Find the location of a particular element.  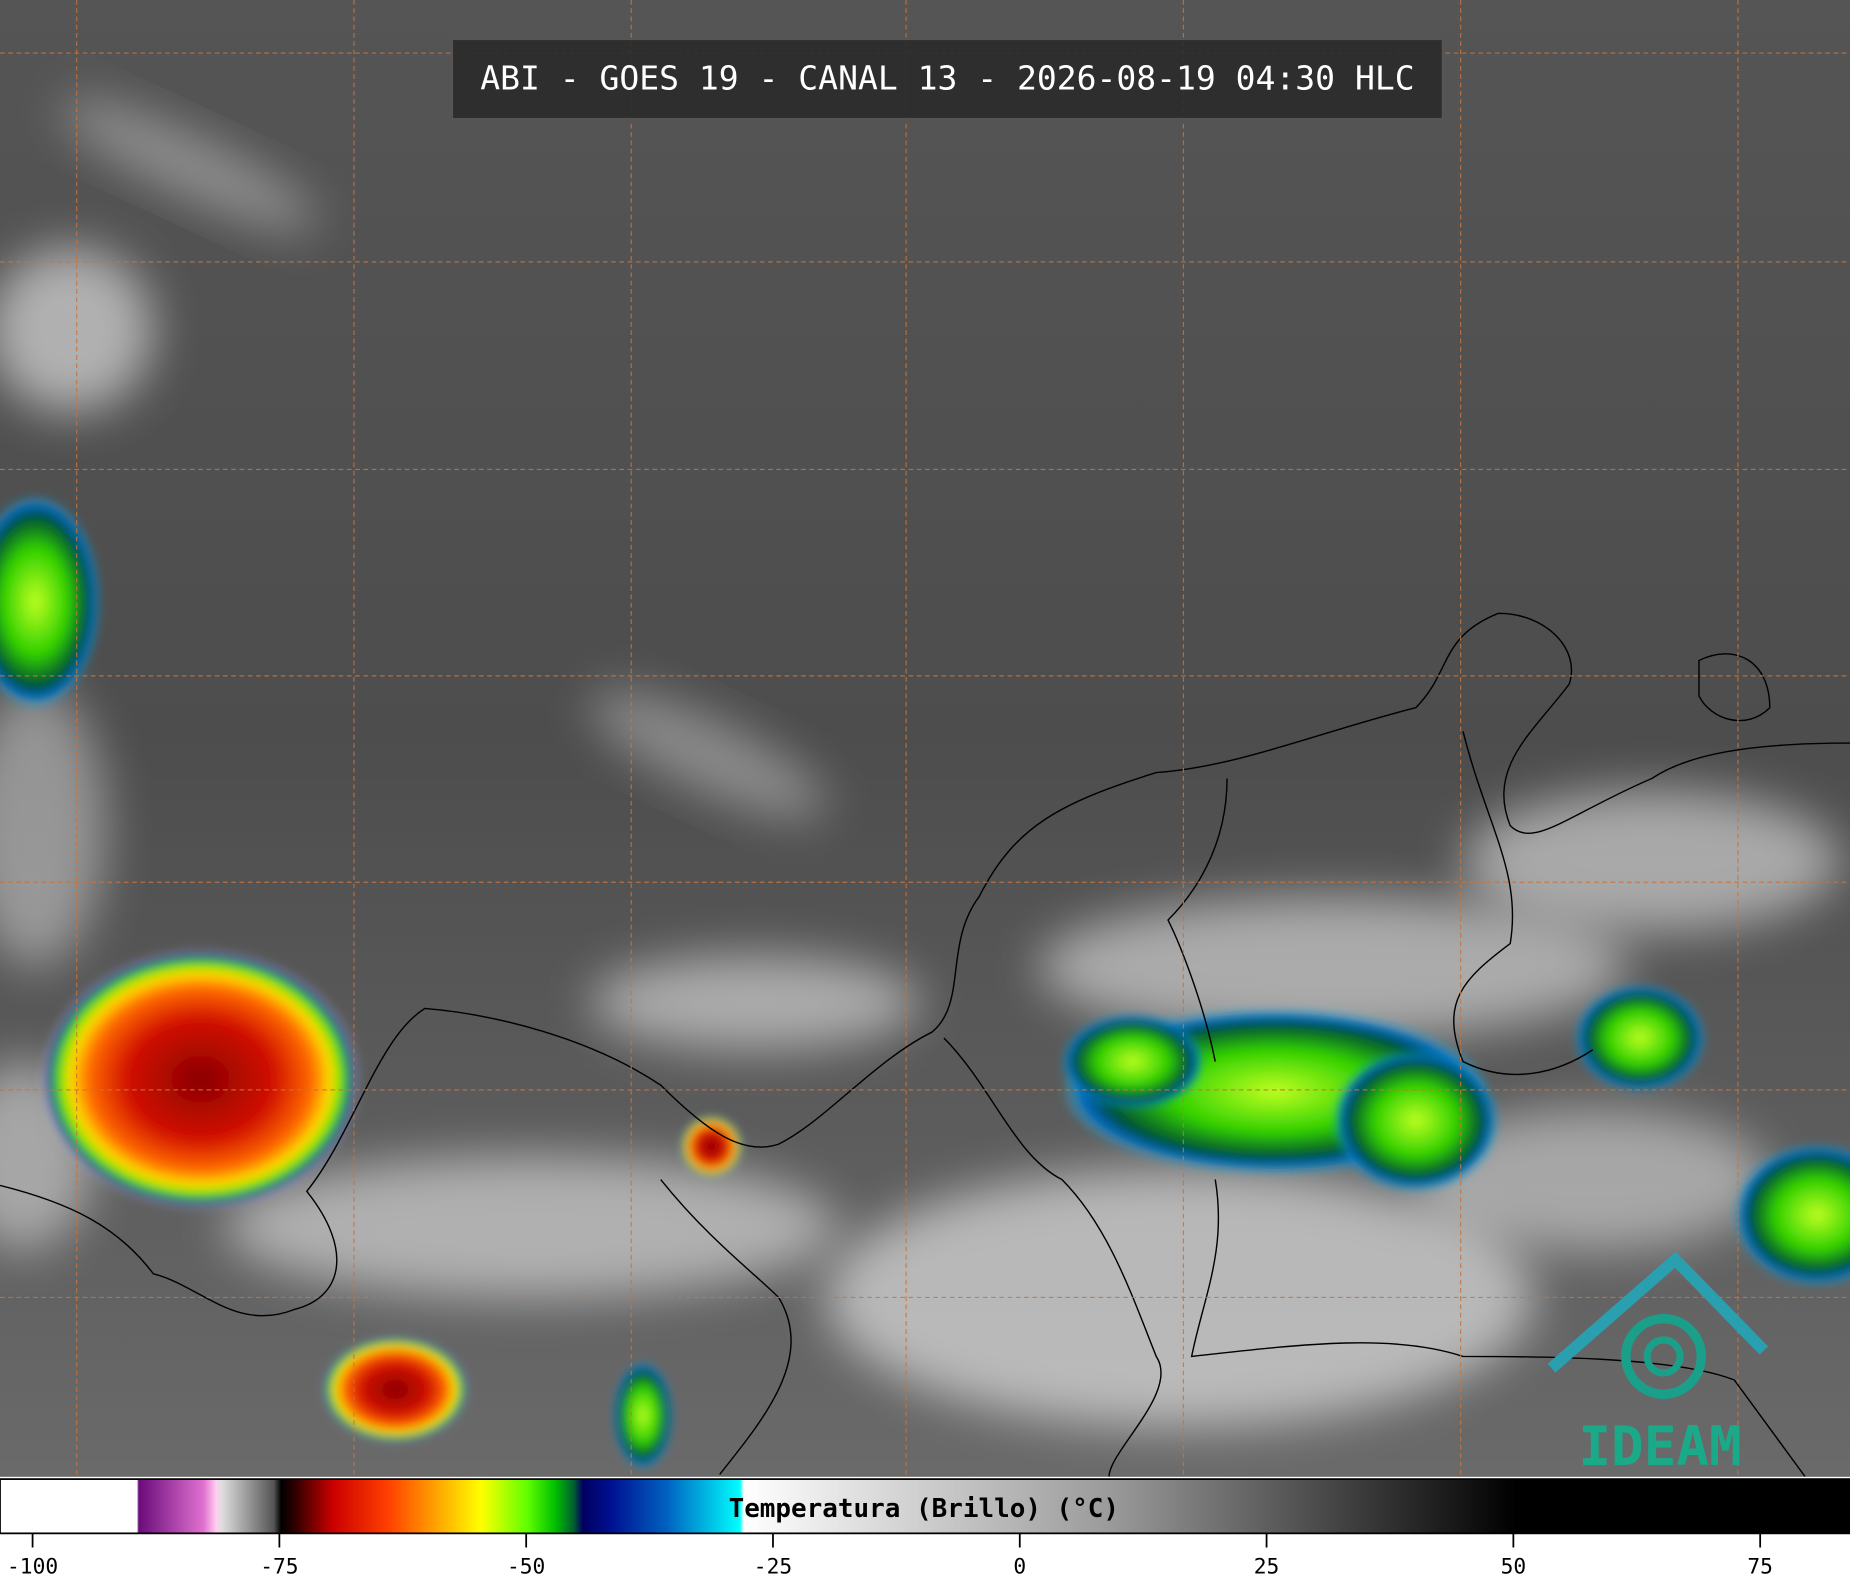

tick-label: 0 is located at coordinates (1019, 1565).